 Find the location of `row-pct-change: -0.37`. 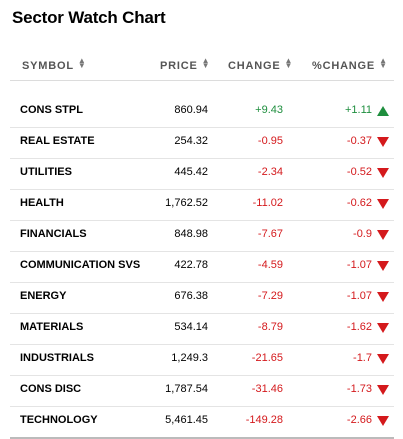

row-pct-change: -0.37 is located at coordinates (359, 141).